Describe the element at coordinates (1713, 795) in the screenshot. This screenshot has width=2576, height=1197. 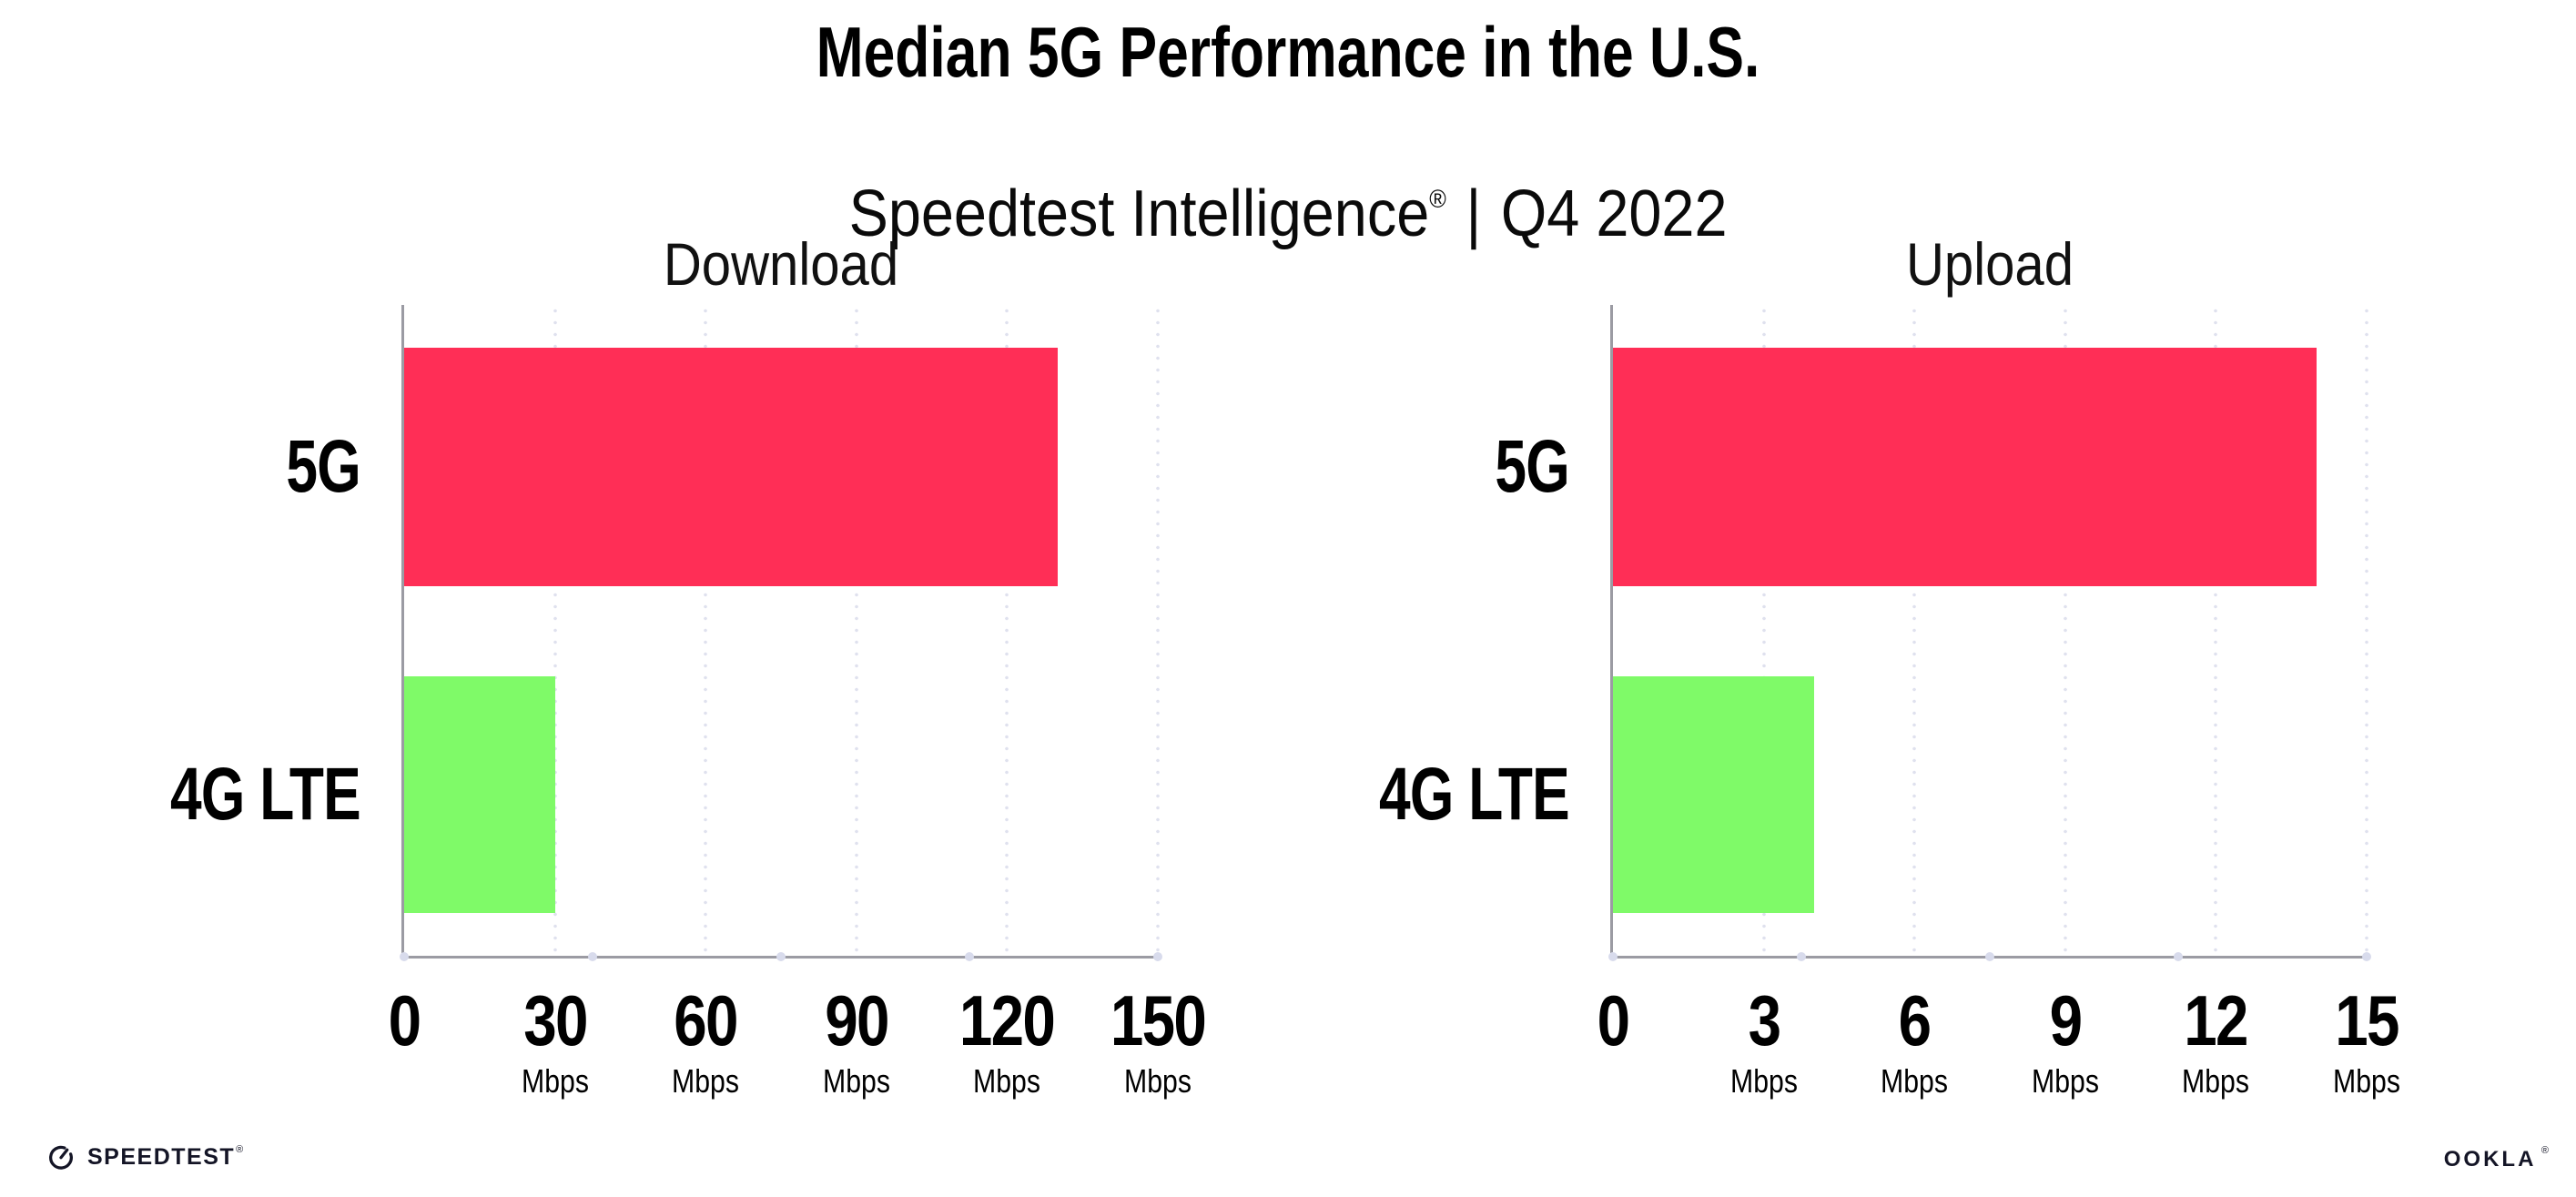
I see `bar-4g-lte-upload` at that location.